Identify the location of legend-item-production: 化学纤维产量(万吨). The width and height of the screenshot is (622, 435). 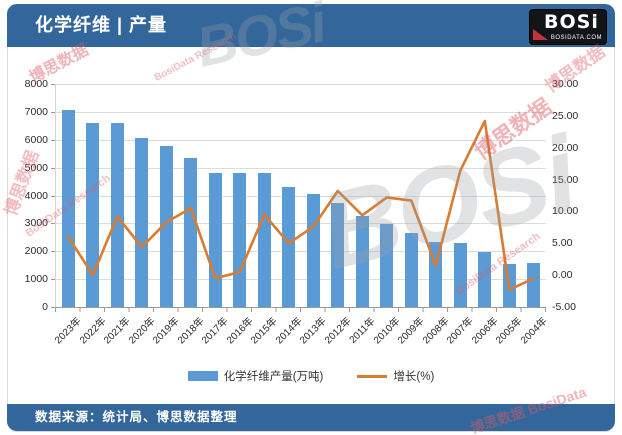
(255, 376).